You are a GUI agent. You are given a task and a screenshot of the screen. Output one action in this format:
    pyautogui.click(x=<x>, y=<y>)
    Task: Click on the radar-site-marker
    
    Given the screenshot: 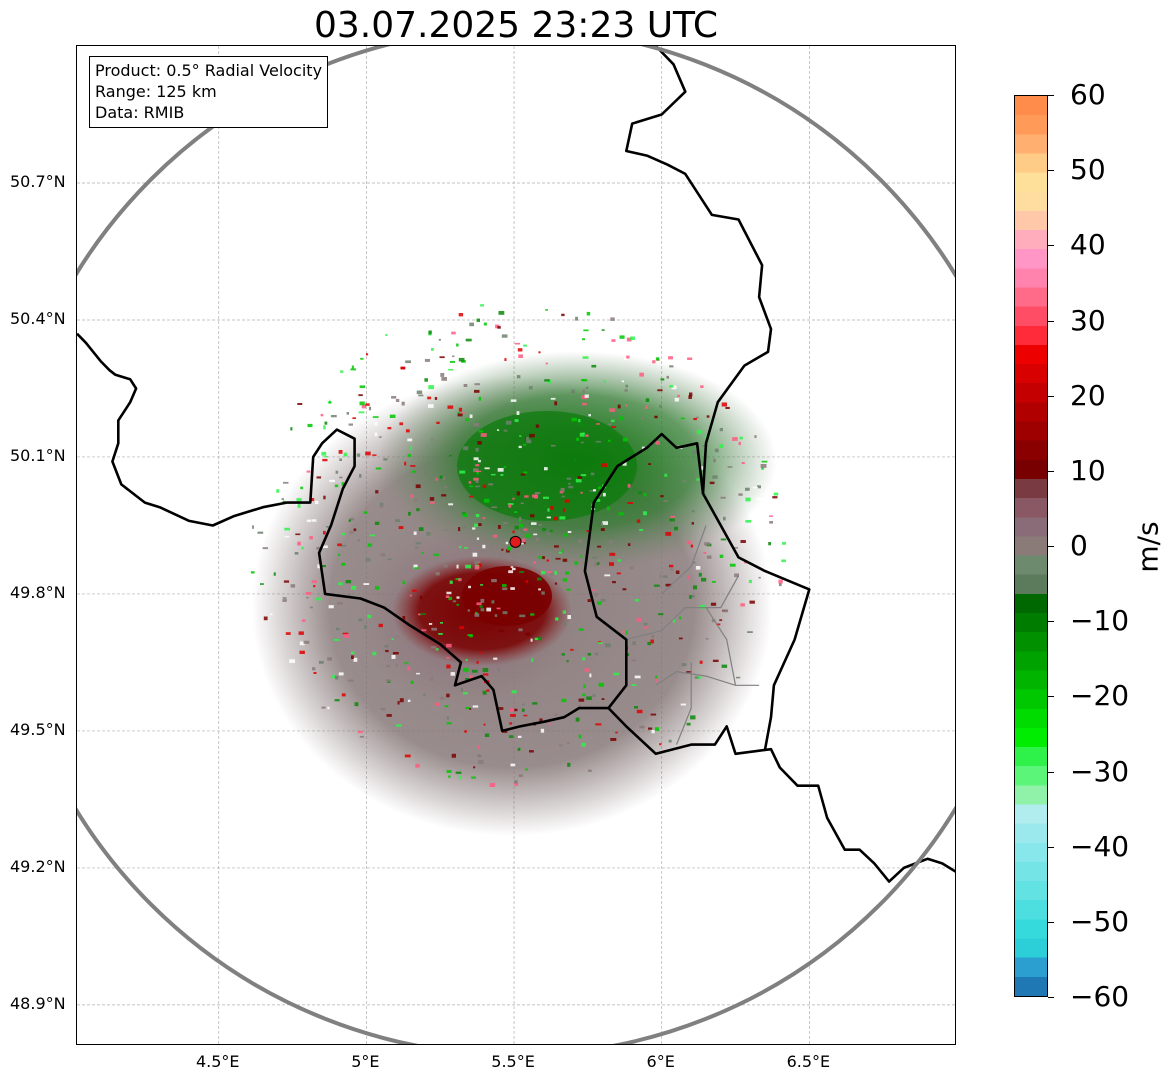 What is the action you would take?
    pyautogui.click(x=515, y=541)
    